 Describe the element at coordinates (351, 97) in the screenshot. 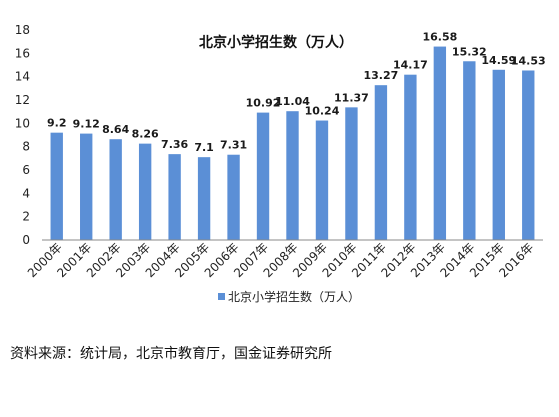

I see `data-label: 11.37` at that location.